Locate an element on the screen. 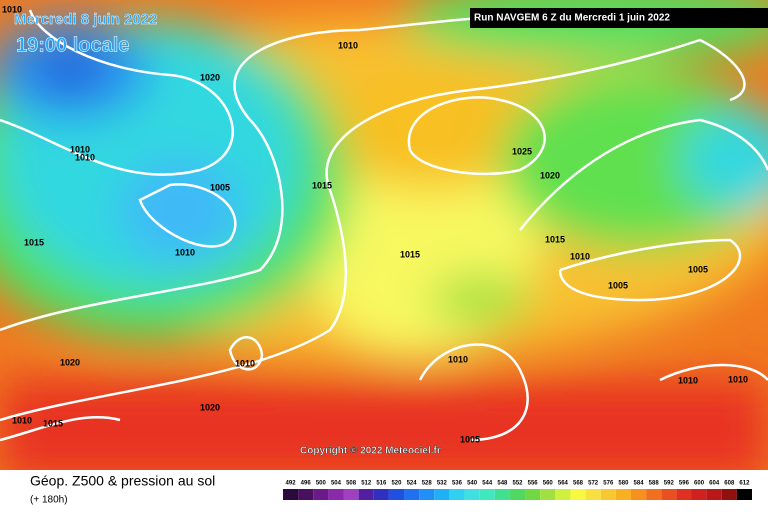 The width and height of the screenshot is (768, 512). scale-label: 564 is located at coordinates (563, 484).